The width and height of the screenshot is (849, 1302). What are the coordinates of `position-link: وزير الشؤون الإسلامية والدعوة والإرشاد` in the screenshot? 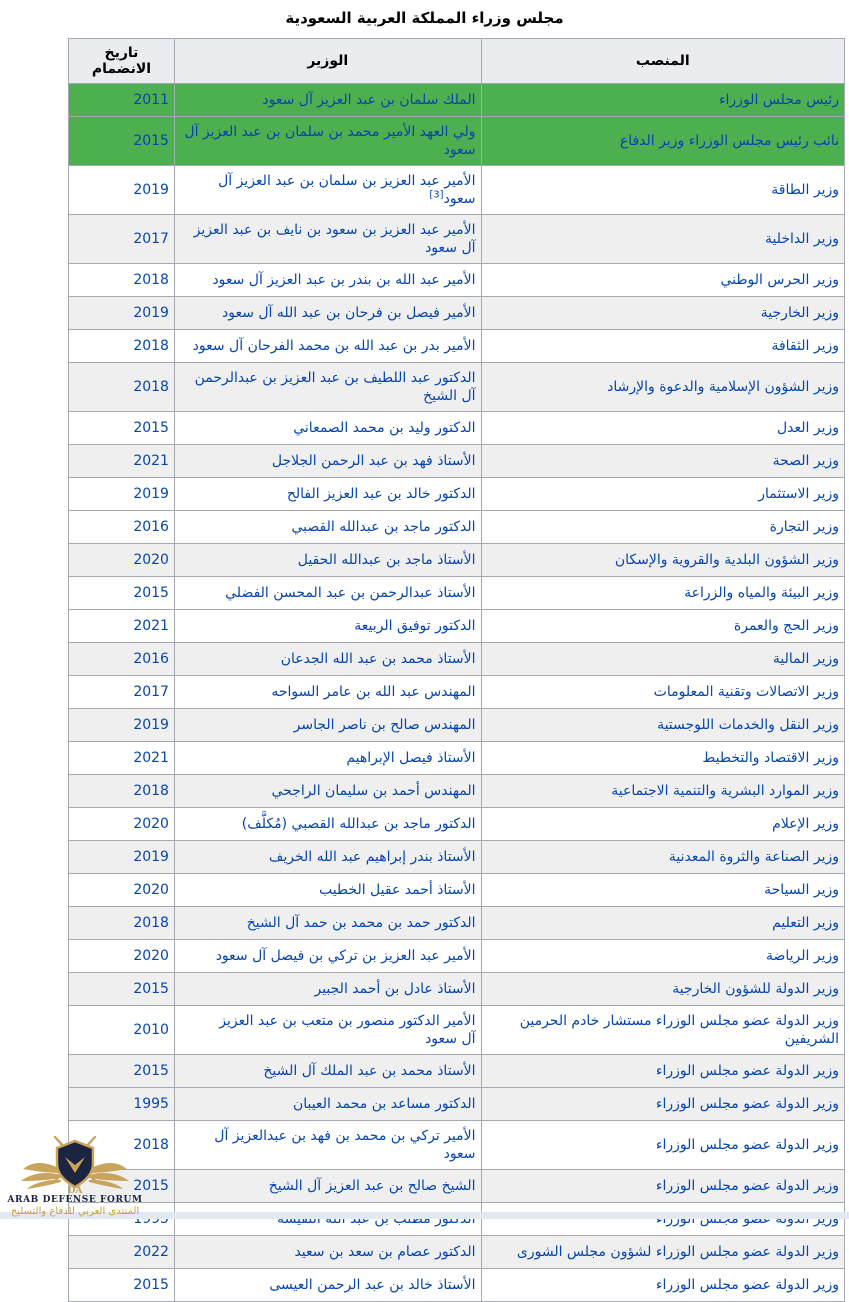 It's located at (723, 387).